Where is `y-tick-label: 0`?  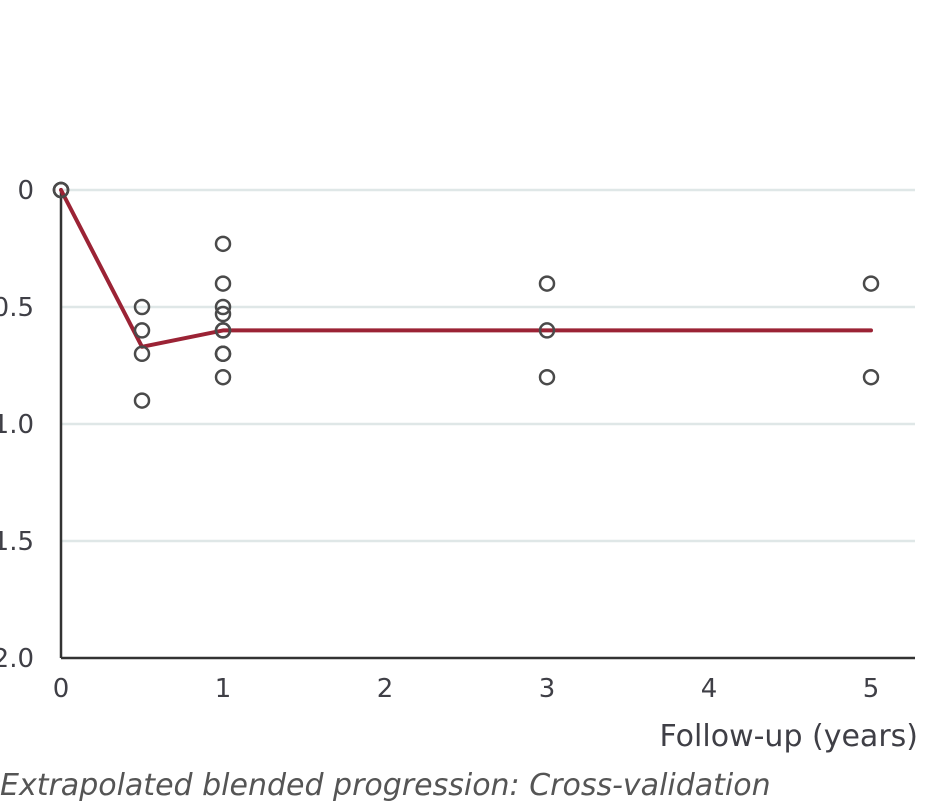 y-tick-label: 0 is located at coordinates (25, 191).